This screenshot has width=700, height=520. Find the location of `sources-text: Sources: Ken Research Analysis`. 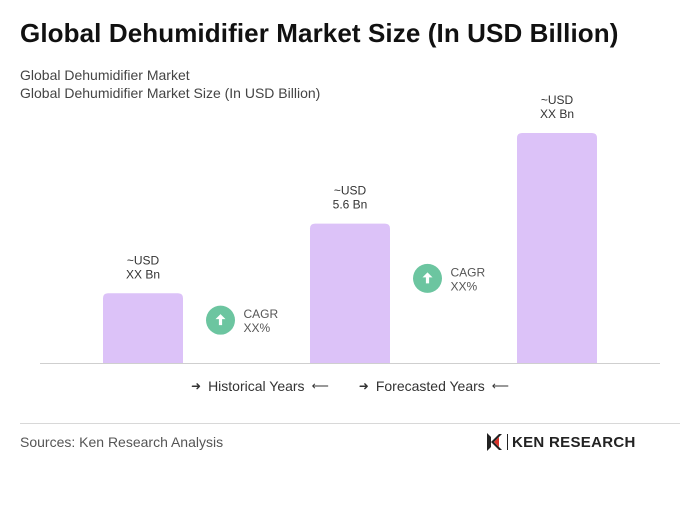

sources-text: Sources: Ken Research Analysis is located at coordinates (122, 442).